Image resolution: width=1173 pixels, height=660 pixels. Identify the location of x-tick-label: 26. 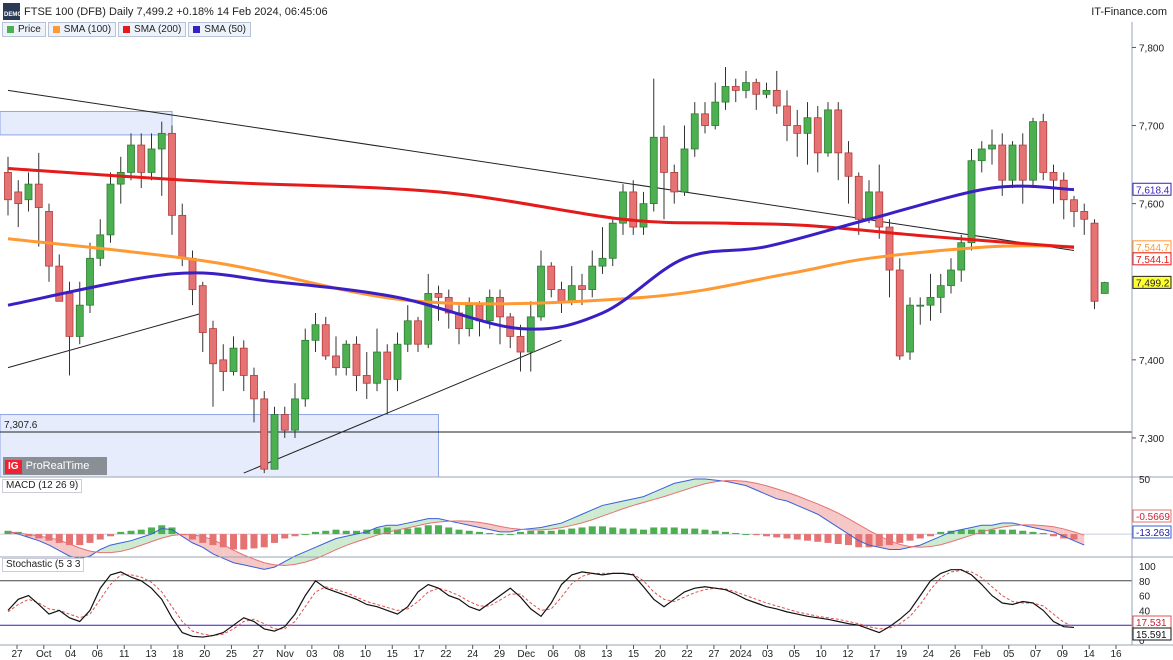
(956, 654).